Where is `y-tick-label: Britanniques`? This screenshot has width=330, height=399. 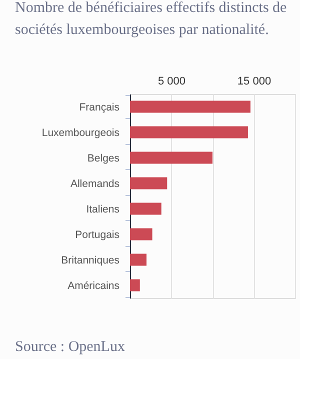
y-tick-label: Britanniques is located at coordinates (90, 260).